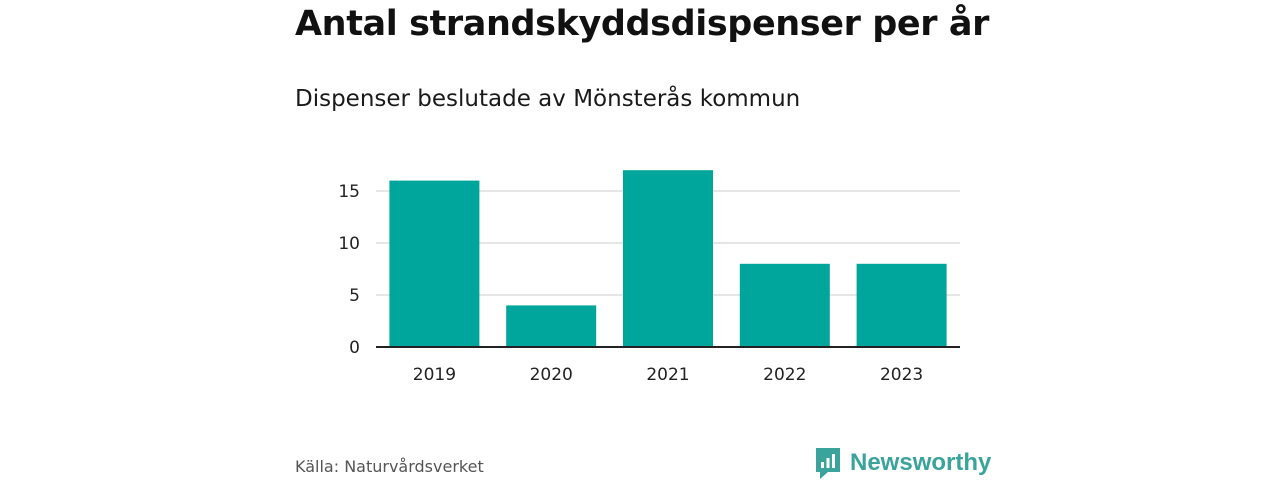 This screenshot has width=1280, height=480. Describe the element at coordinates (434, 263) in the screenshot. I see `bar-2019` at that location.